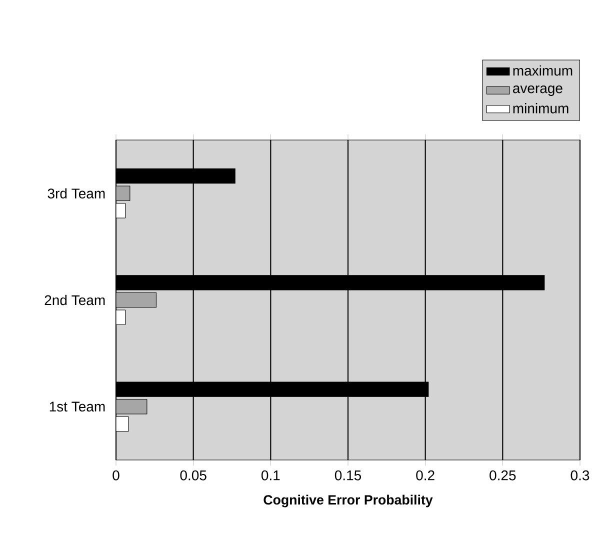 This screenshot has width=602, height=538. What do you see at coordinates (540, 108) in the screenshot?
I see `legend-label: minimum` at bounding box center [540, 108].